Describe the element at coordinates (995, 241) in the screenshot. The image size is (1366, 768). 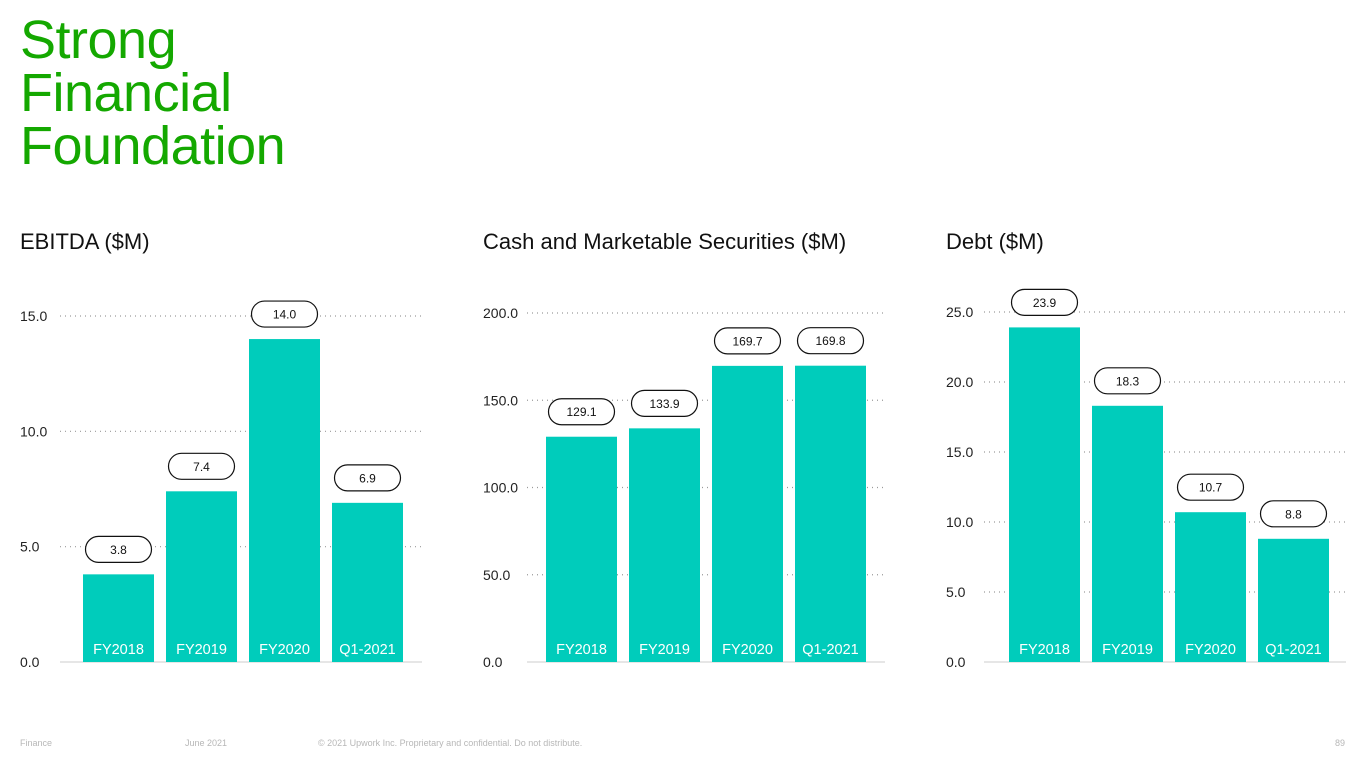
I see `chart-title-debt: Debt ($M)` at that location.